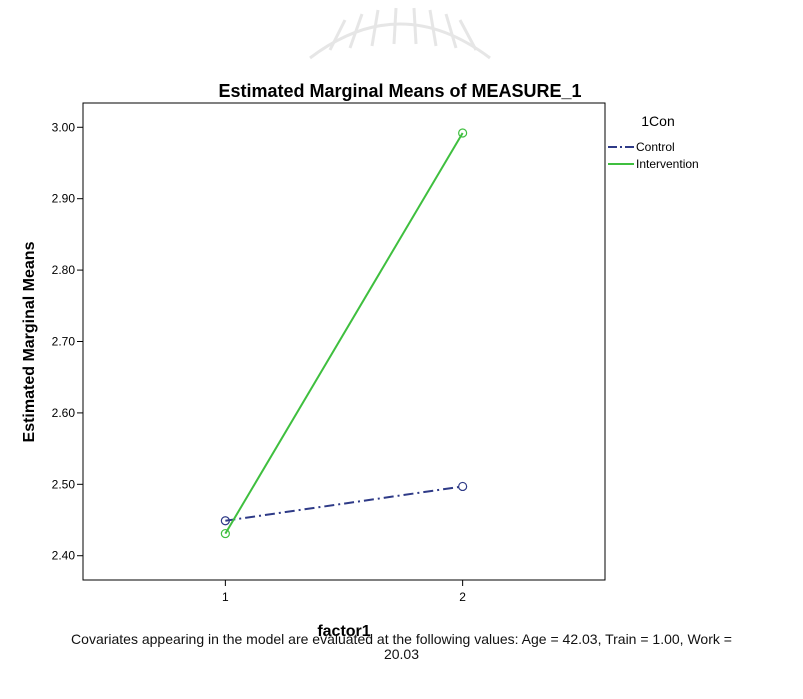  Describe the element at coordinates (64, 413) in the screenshot. I see `y-tick-label: 2.60` at that location.